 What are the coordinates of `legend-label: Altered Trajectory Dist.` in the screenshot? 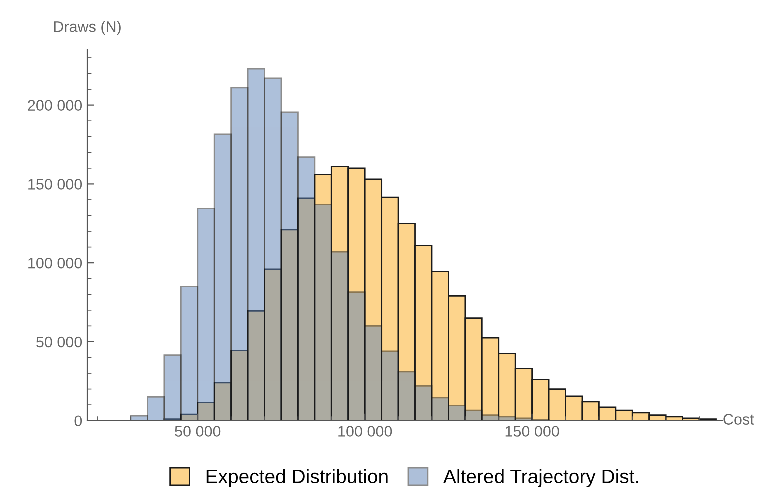 It's located at (541, 478).